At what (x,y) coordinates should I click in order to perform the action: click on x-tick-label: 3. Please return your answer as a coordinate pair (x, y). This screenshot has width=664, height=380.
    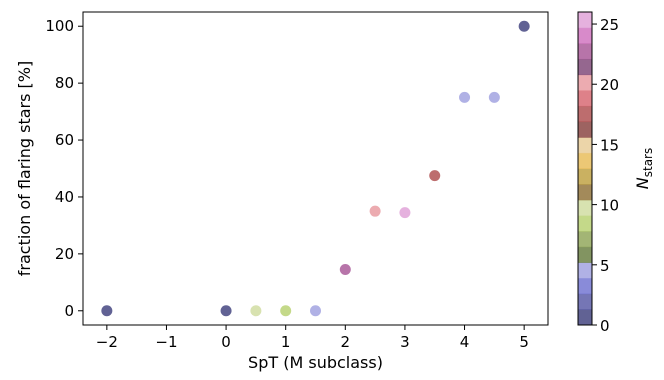
    Looking at the image, I should click on (405, 342).